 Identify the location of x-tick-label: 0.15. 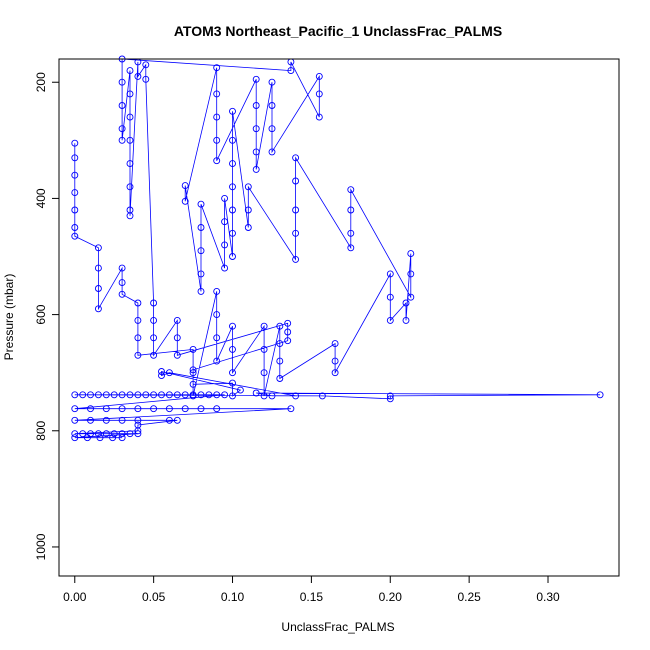
(312, 597).